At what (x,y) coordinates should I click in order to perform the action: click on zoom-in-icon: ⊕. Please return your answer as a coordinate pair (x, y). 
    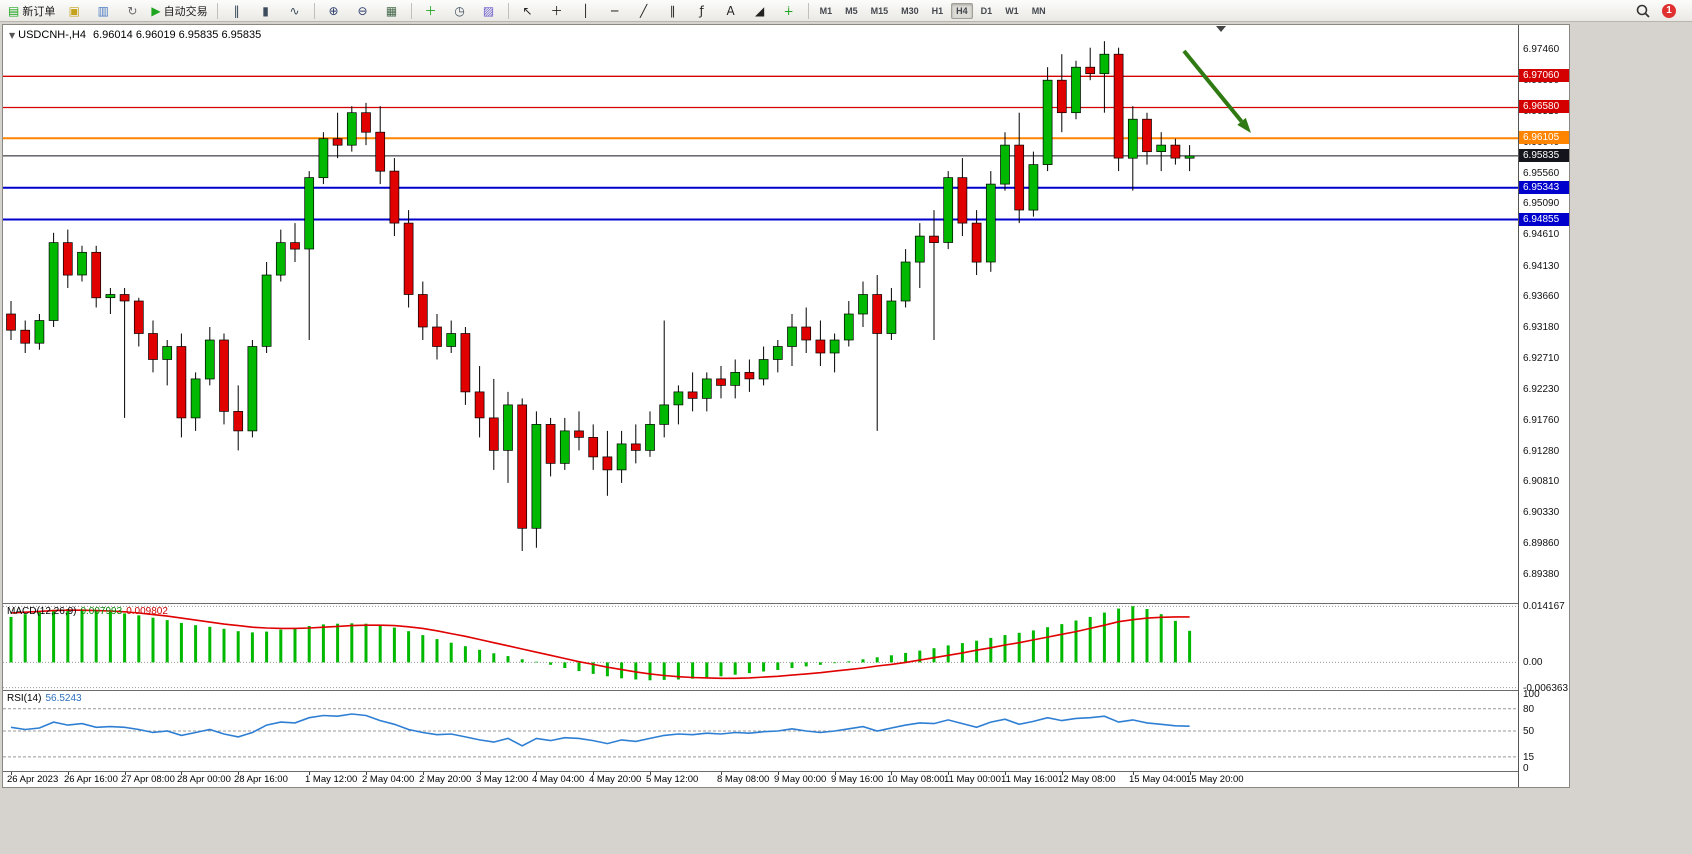
    Looking at the image, I should click on (334, 11).